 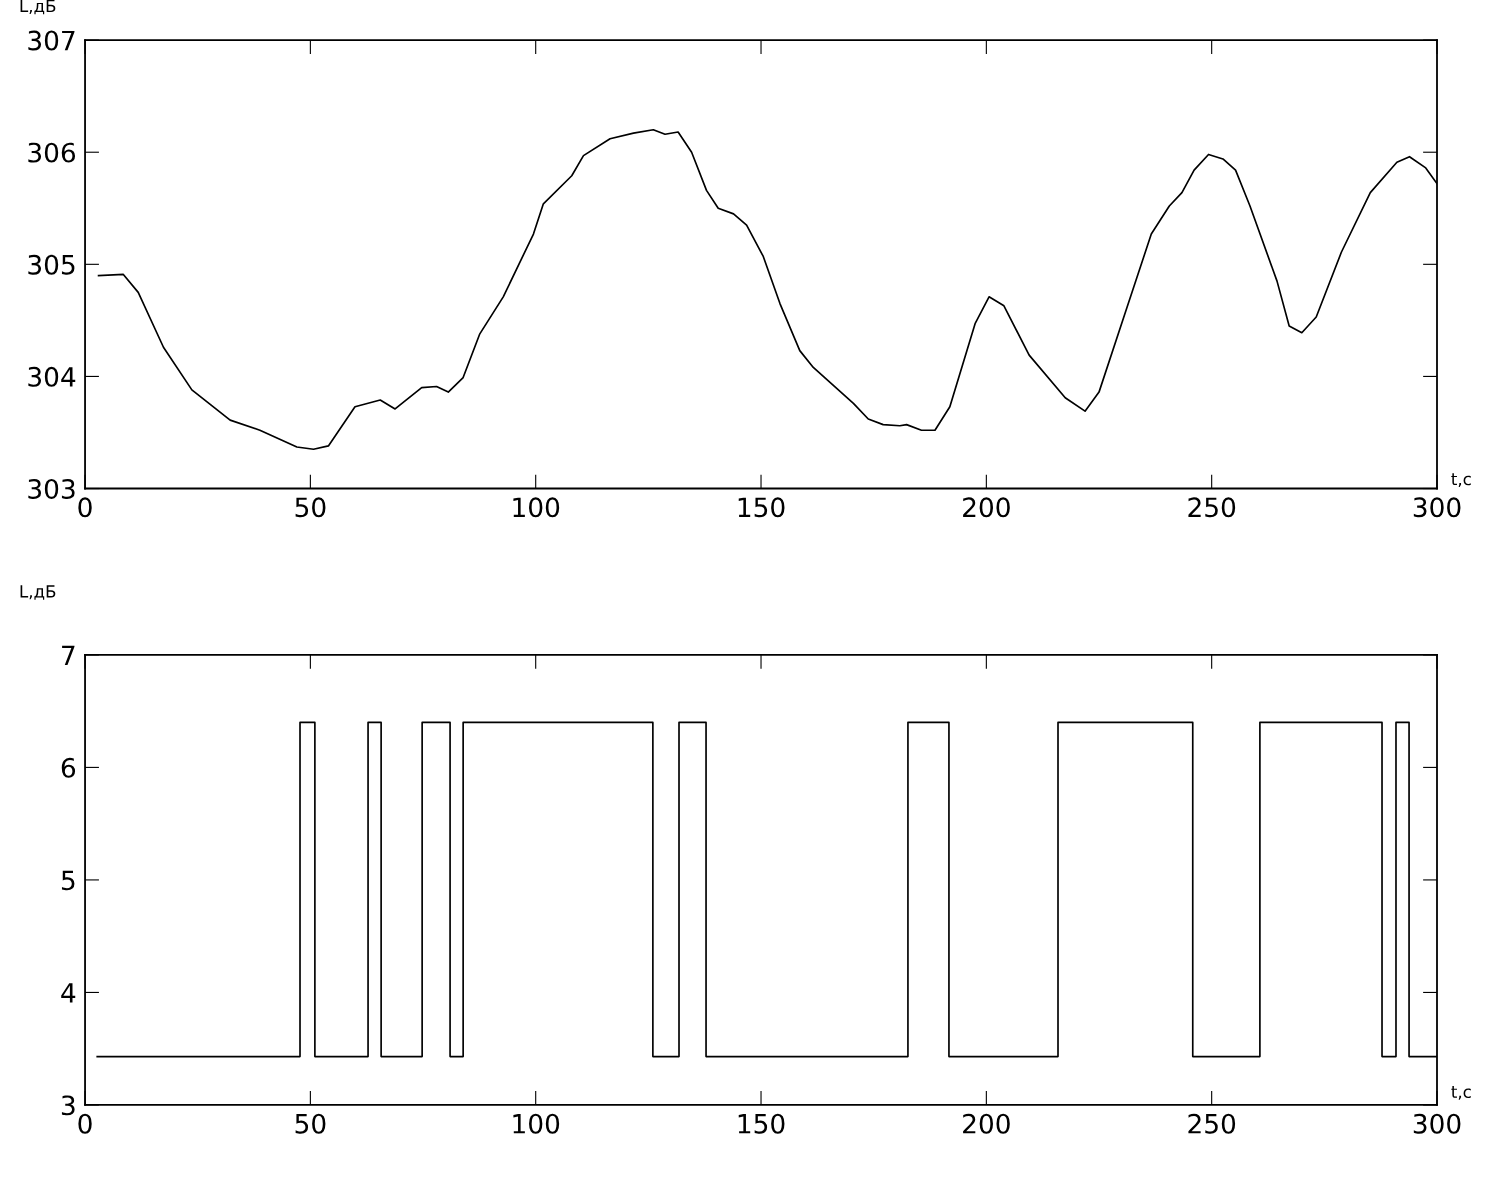 I want to click on y-tick-label: 304, so click(x=52, y=376).